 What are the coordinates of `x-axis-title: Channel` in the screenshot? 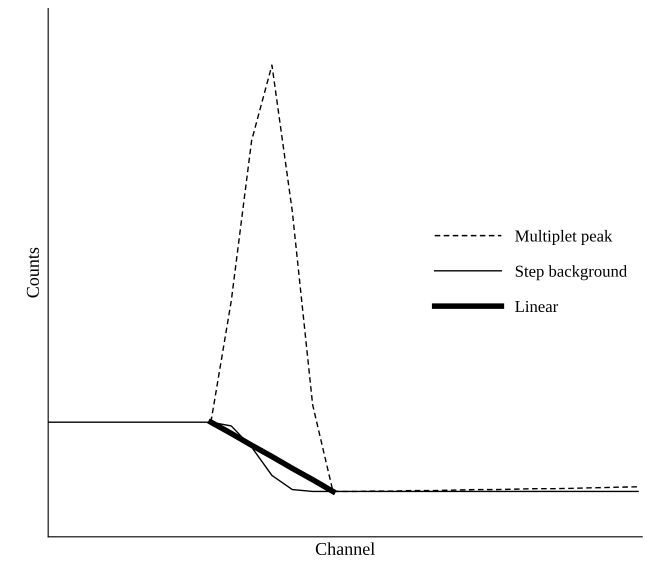 It's located at (345, 549).